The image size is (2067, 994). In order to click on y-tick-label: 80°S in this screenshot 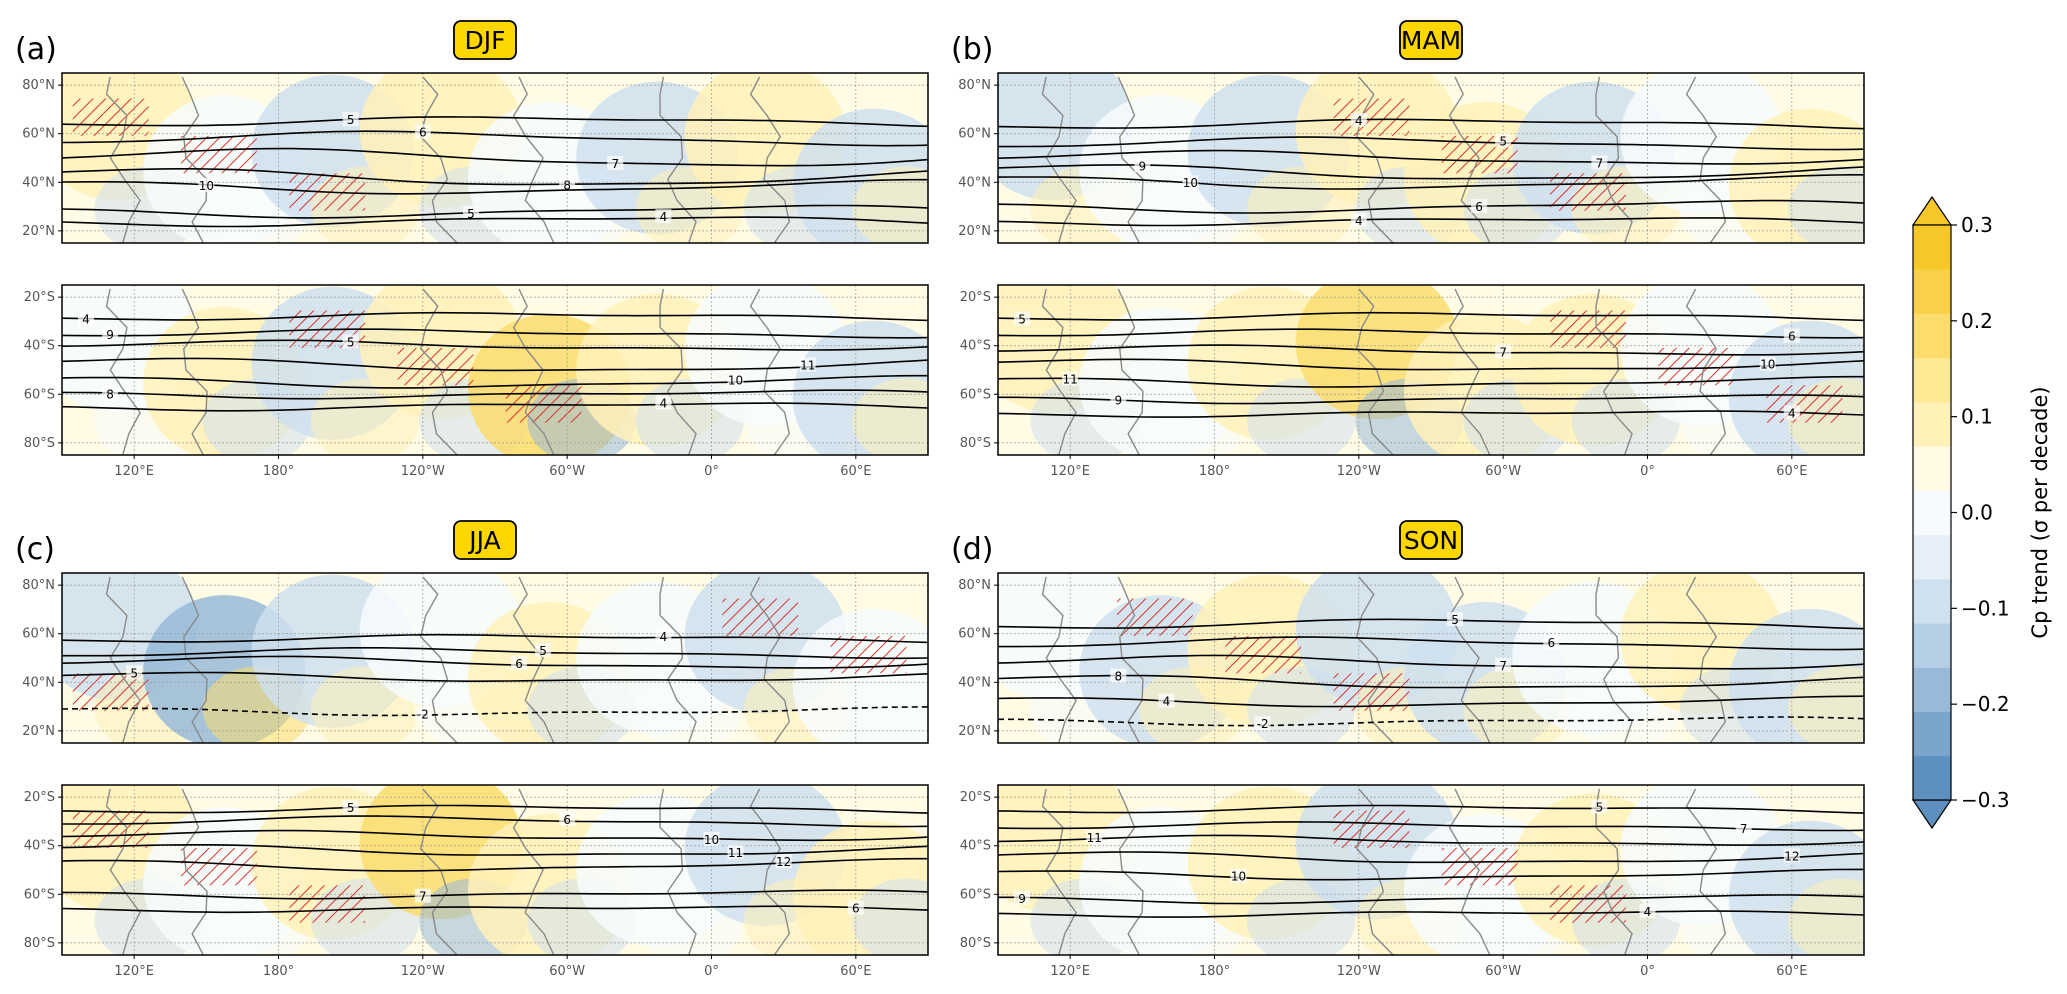, I will do `click(975, 943)`.